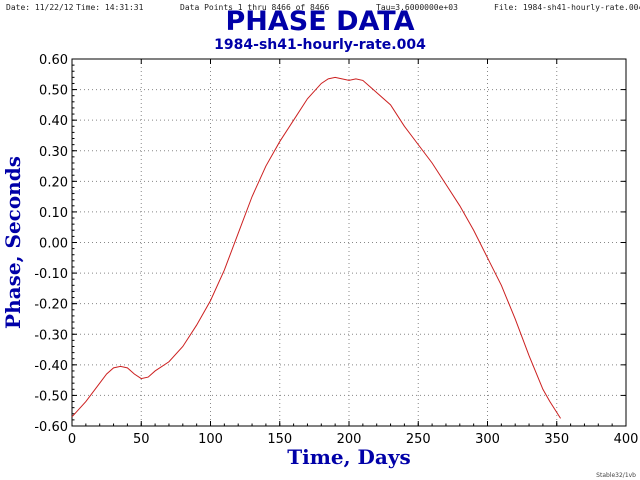 The height and width of the screenshot is (480, 640). What do you see at coordinates (349, 439) in the screenshot?
I see `x-tick-label: 200` at bounding box center [349, 439].